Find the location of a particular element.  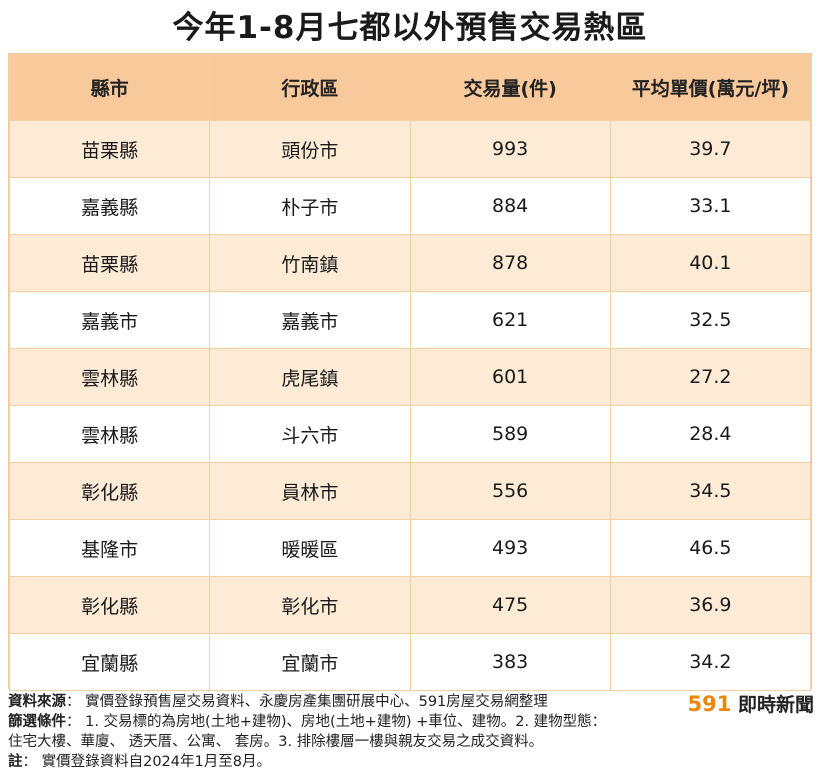

source-label: 資料來源 is located at coordinates (37, 702).